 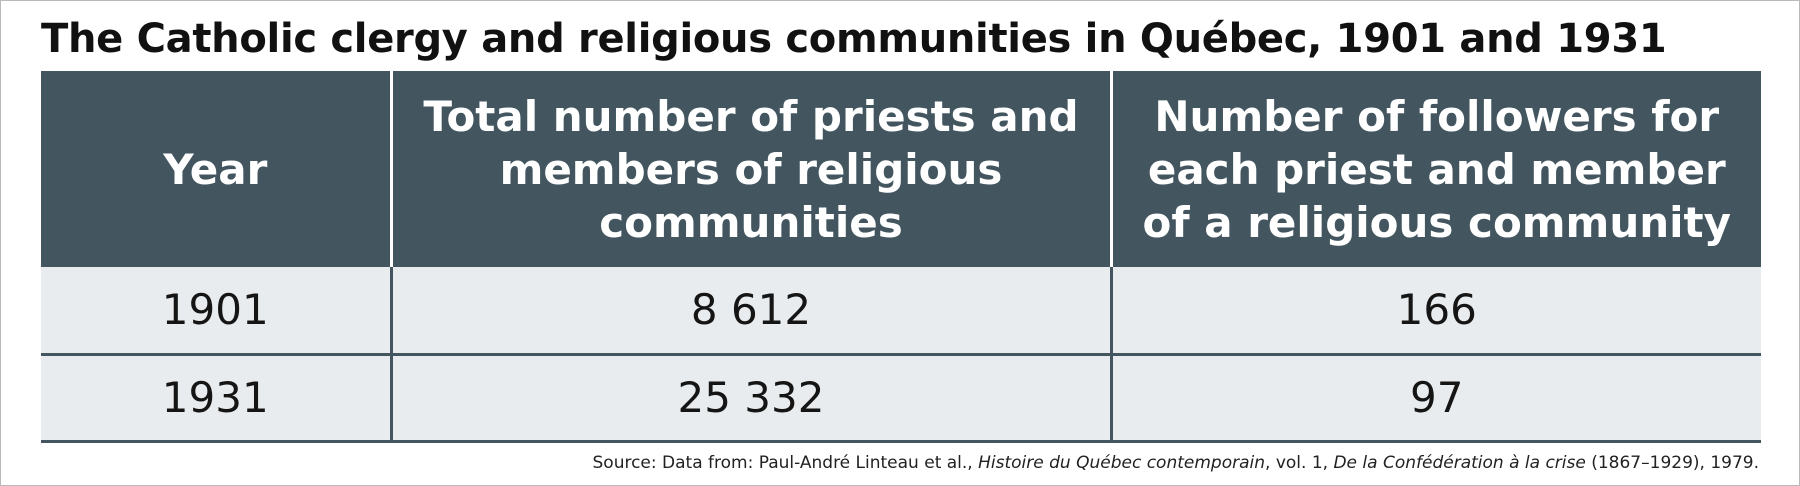 I want to click on header-year: Year, so click(x=216, y=169).